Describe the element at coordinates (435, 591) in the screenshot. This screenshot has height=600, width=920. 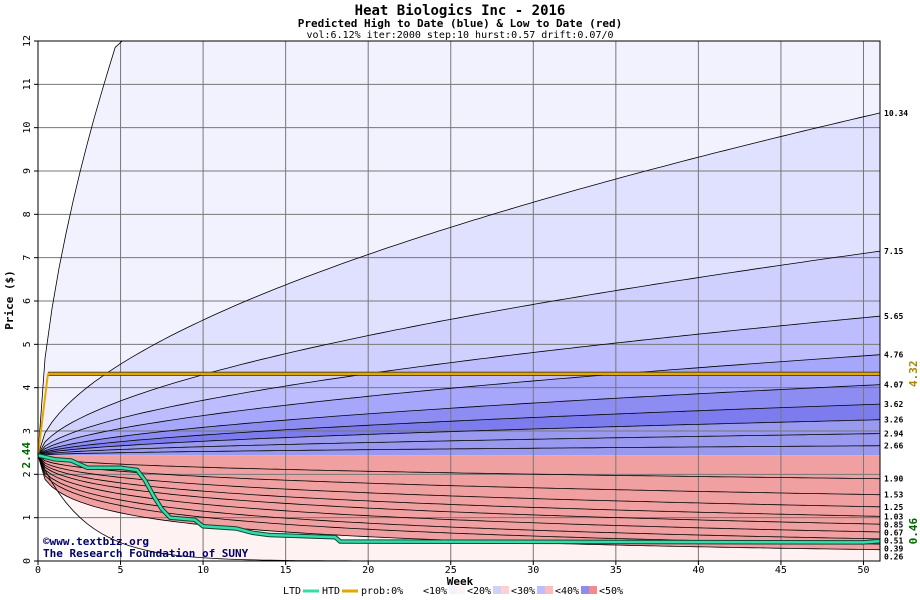
I see `legend-p10-label: <10%` at that location.